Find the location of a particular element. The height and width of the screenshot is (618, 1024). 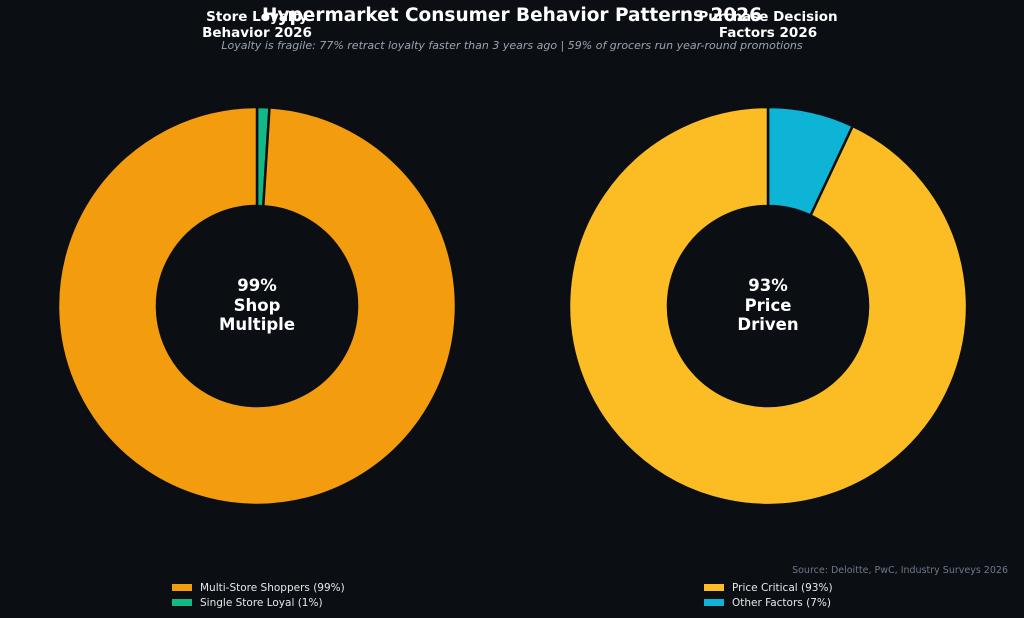

legend-item: Multi-Store Shoppers (99%) is located at coordinates (258, 587).